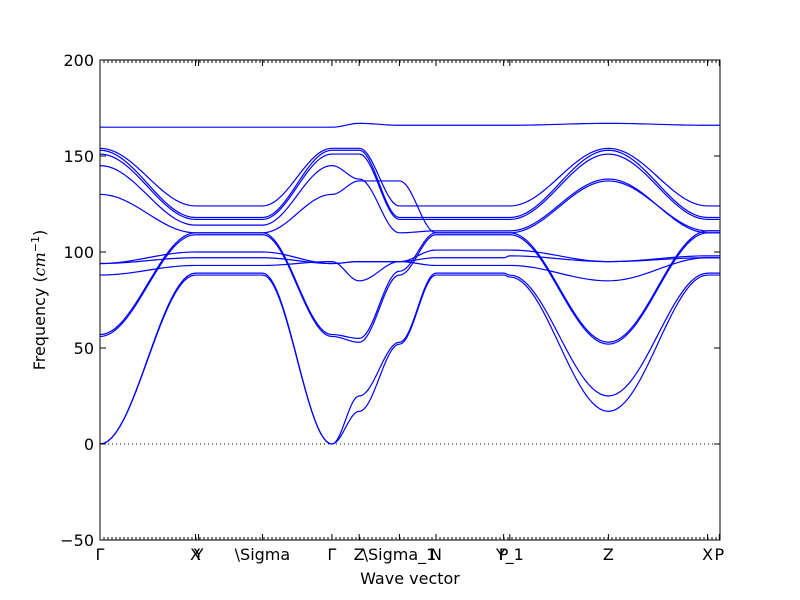 Image resolution: width=800 pixels, height=600 pixels. Describe the element at coordinates (77, 540) in the screenshot. I see `y-tick-label: −50` at that location.